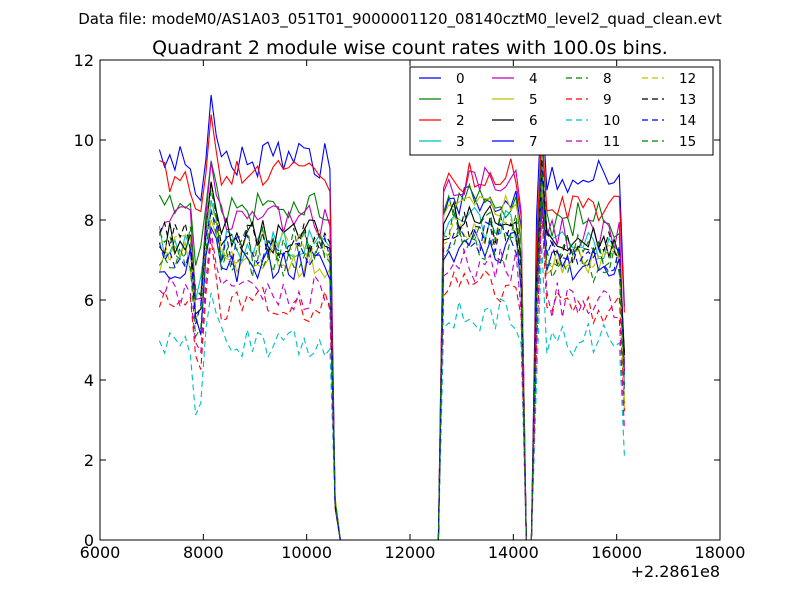 This screenshot has width=800, height=600. Describe the element at coordinates (460, 121) in the screenshot. I see `legend-label-2: 2` at that location.